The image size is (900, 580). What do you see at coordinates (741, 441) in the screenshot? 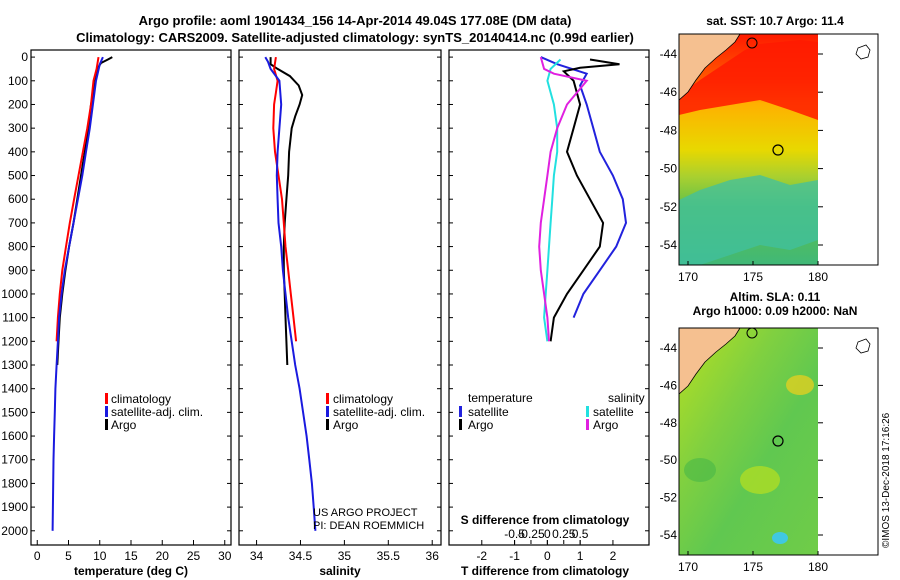
I see `sla-map-lat-ticks: -44 -46 -48 -50 -52 -54` at bounding box center [741, 441].